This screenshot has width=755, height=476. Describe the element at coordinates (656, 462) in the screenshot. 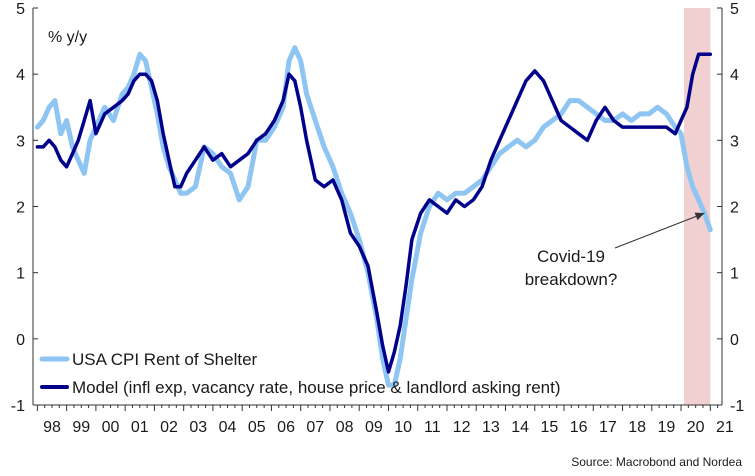

I see `source-note: Source: Macrobond and Nordea` at that location.